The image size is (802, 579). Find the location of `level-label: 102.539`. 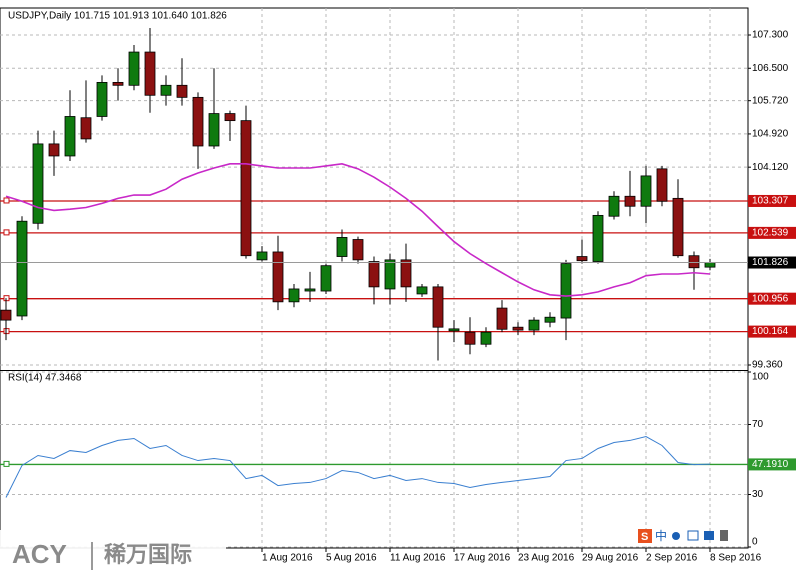

level-label: 102.539 is located at coordinates (770, 233).